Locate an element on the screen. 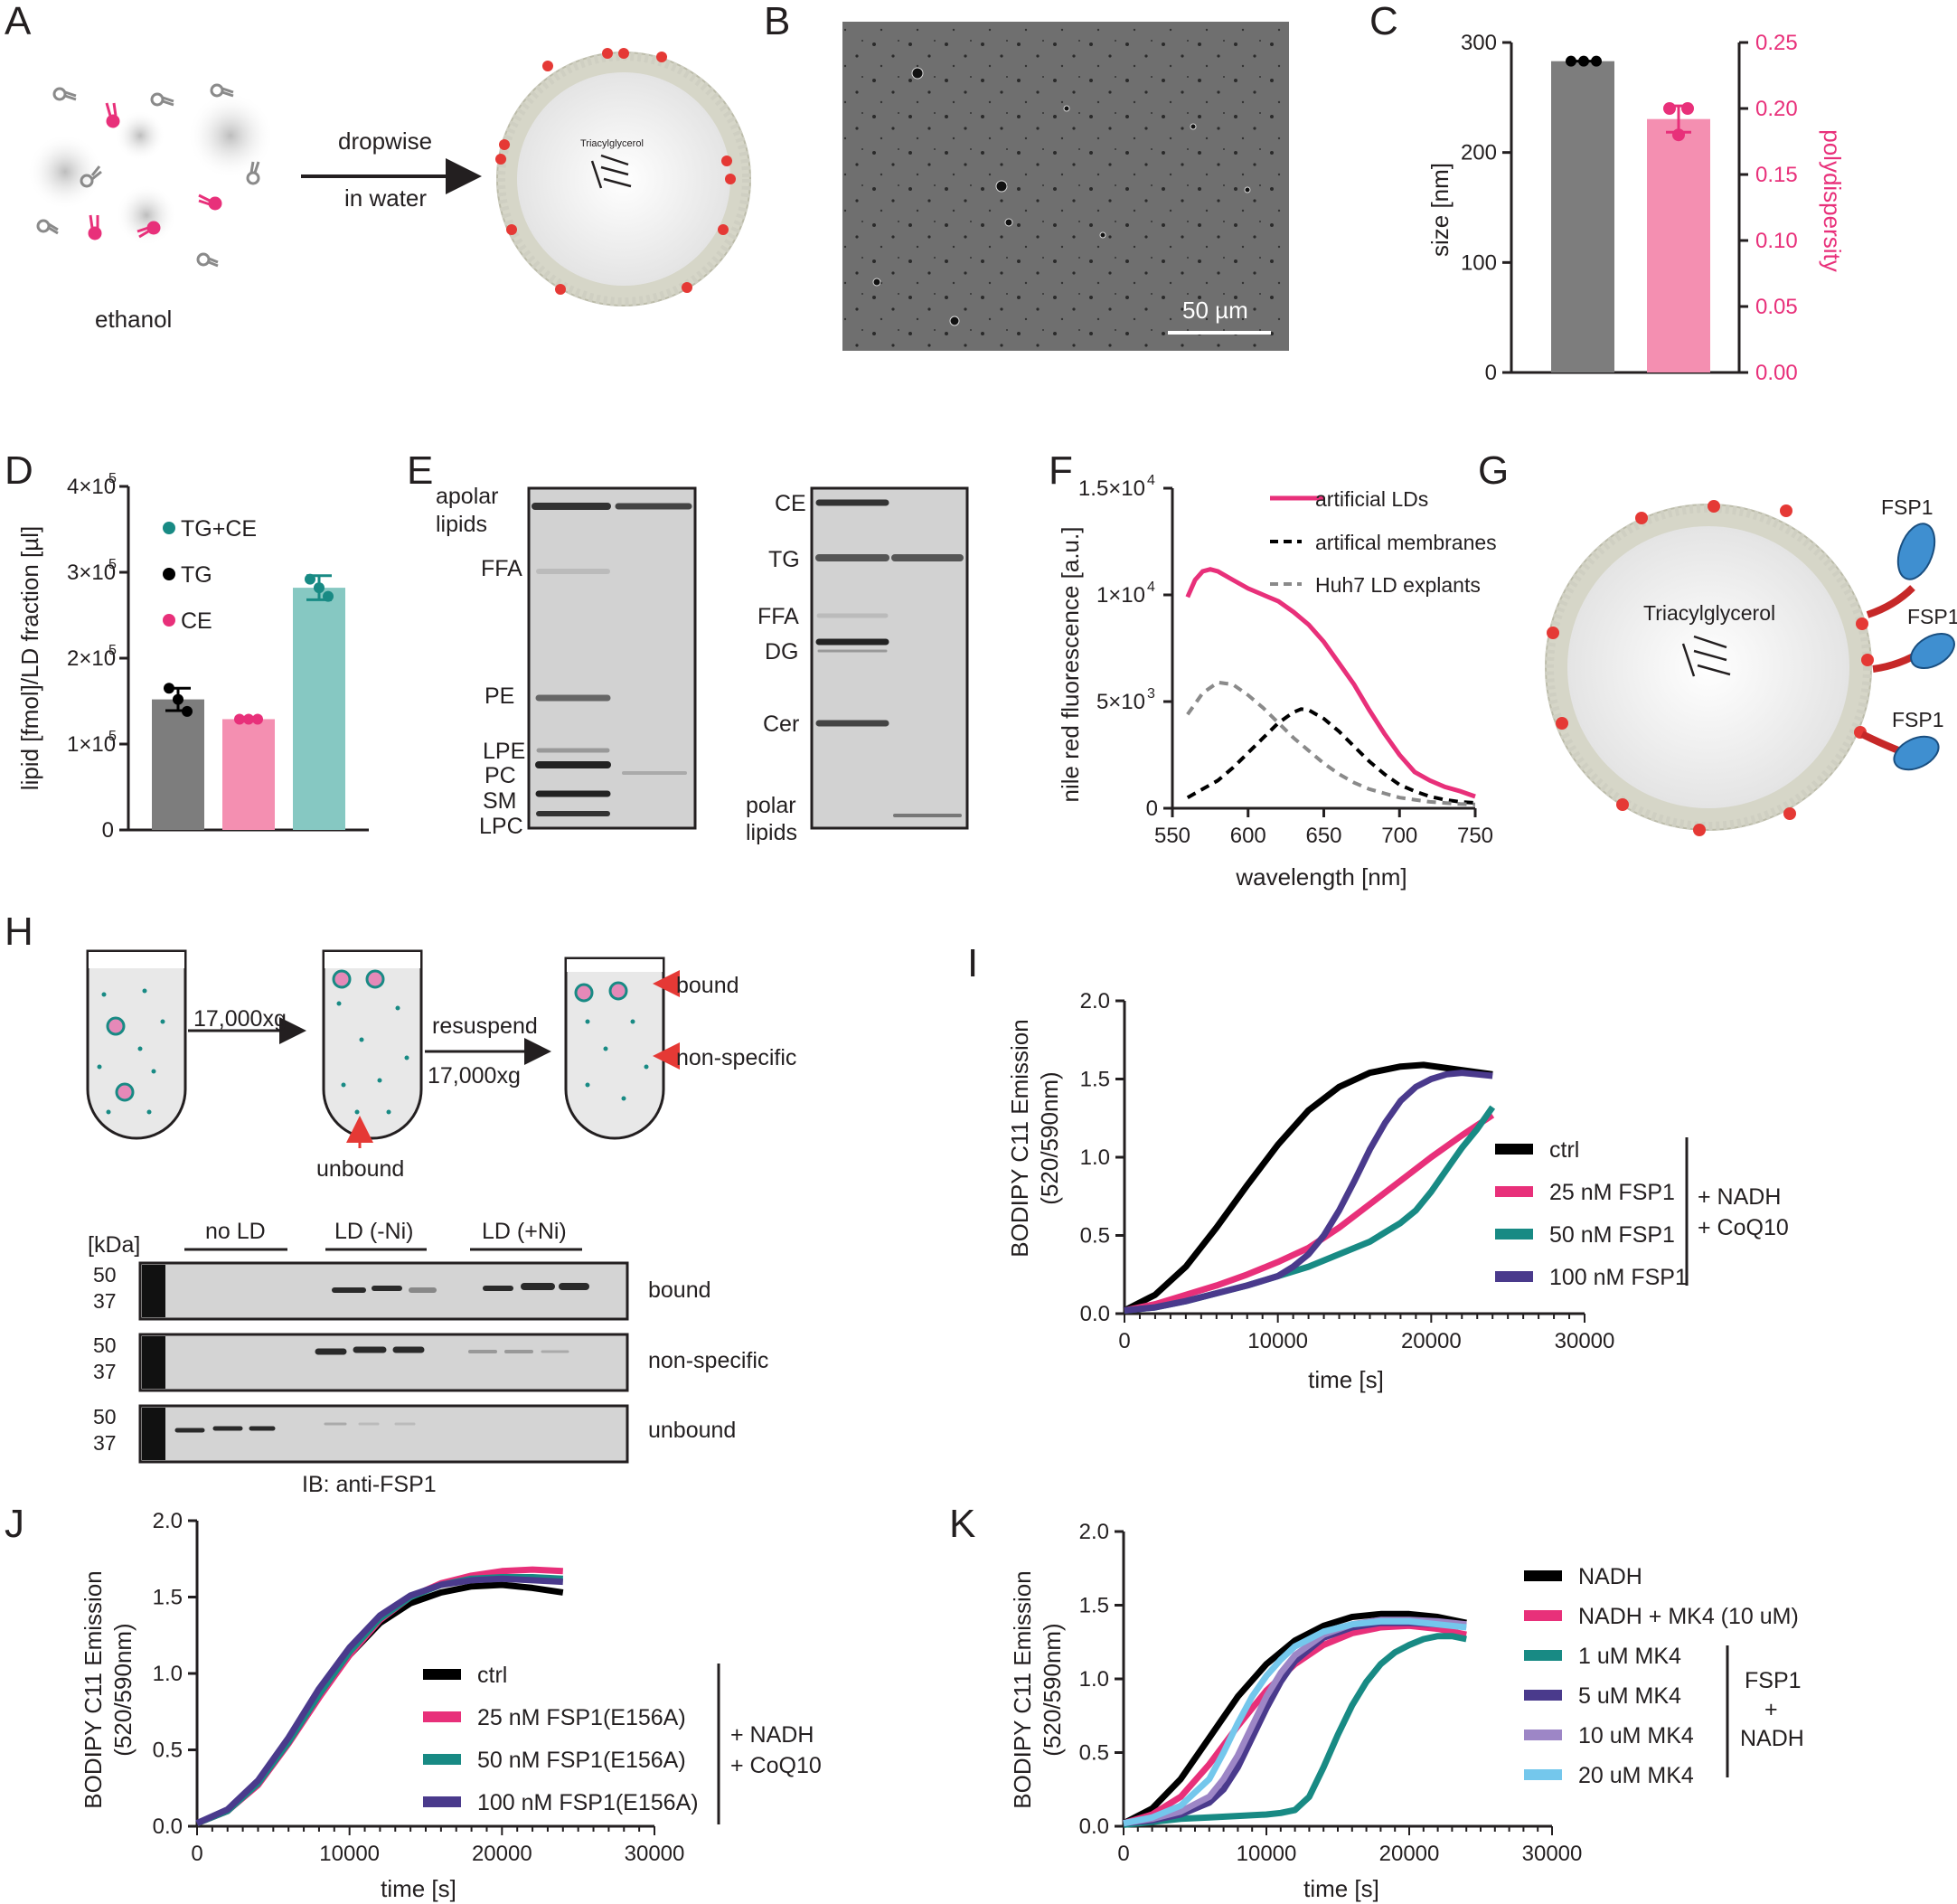  f-ytick-label: 0 is located at coordinates (1152, 808).